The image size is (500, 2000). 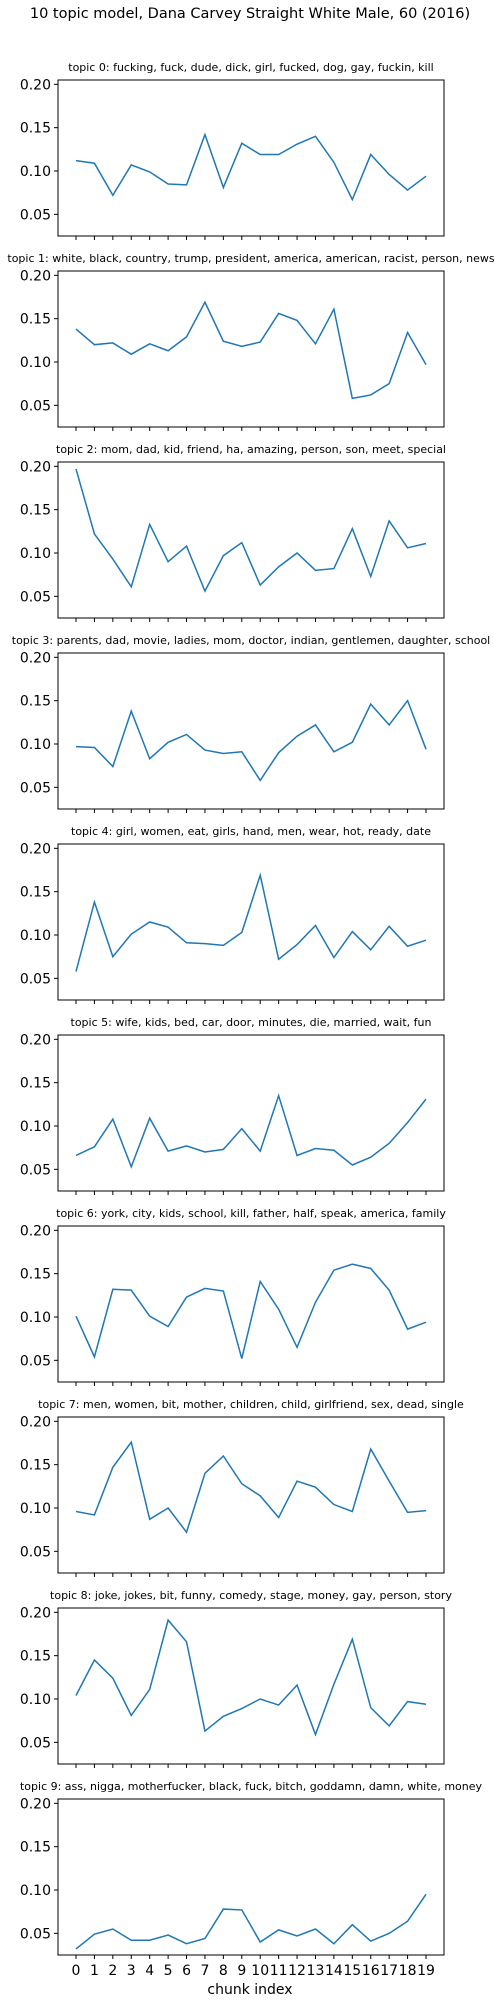 What do you see at coordinates (204, 1971) in the screenshot?
I see `x-tick-label: 7` at bounding box center [204, 1971].